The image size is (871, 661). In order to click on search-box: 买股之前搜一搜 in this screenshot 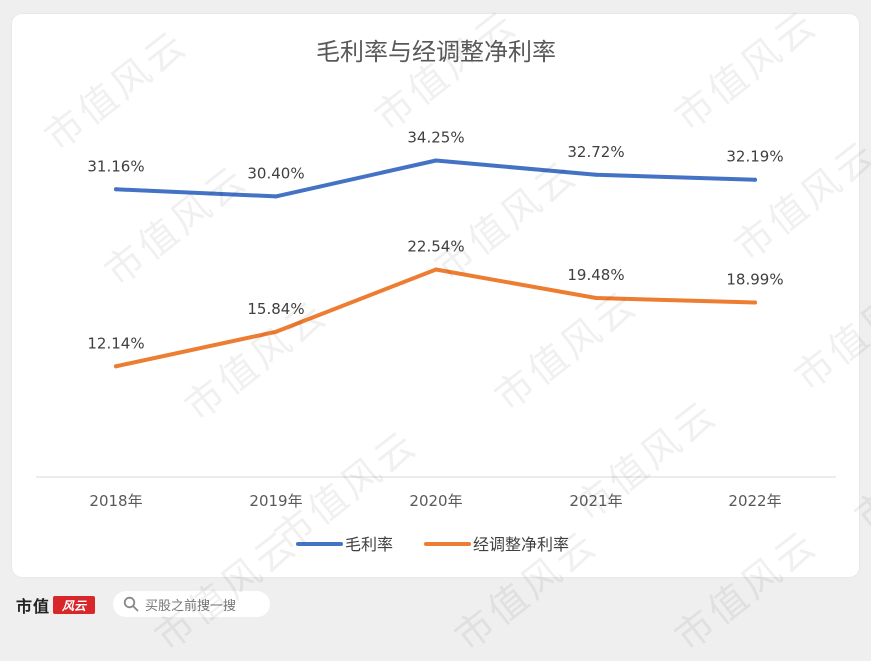, I will do `click(191, 604)`.